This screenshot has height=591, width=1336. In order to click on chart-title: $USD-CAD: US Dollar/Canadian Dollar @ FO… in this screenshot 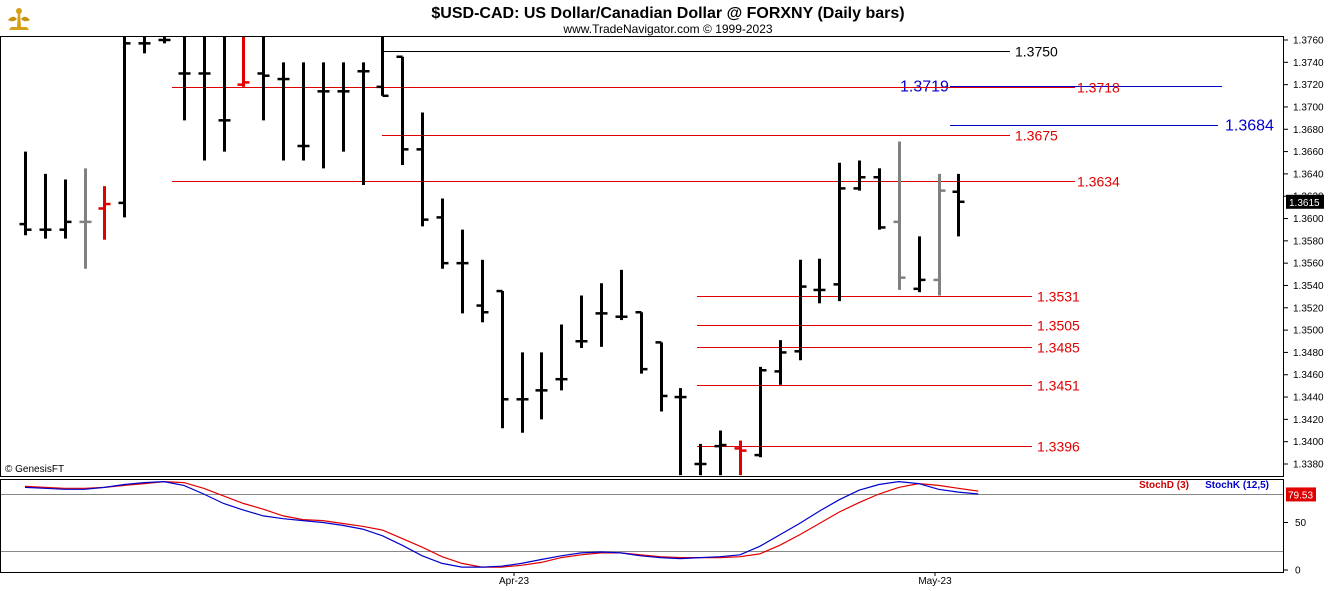, I will do `click(667, 13)`.